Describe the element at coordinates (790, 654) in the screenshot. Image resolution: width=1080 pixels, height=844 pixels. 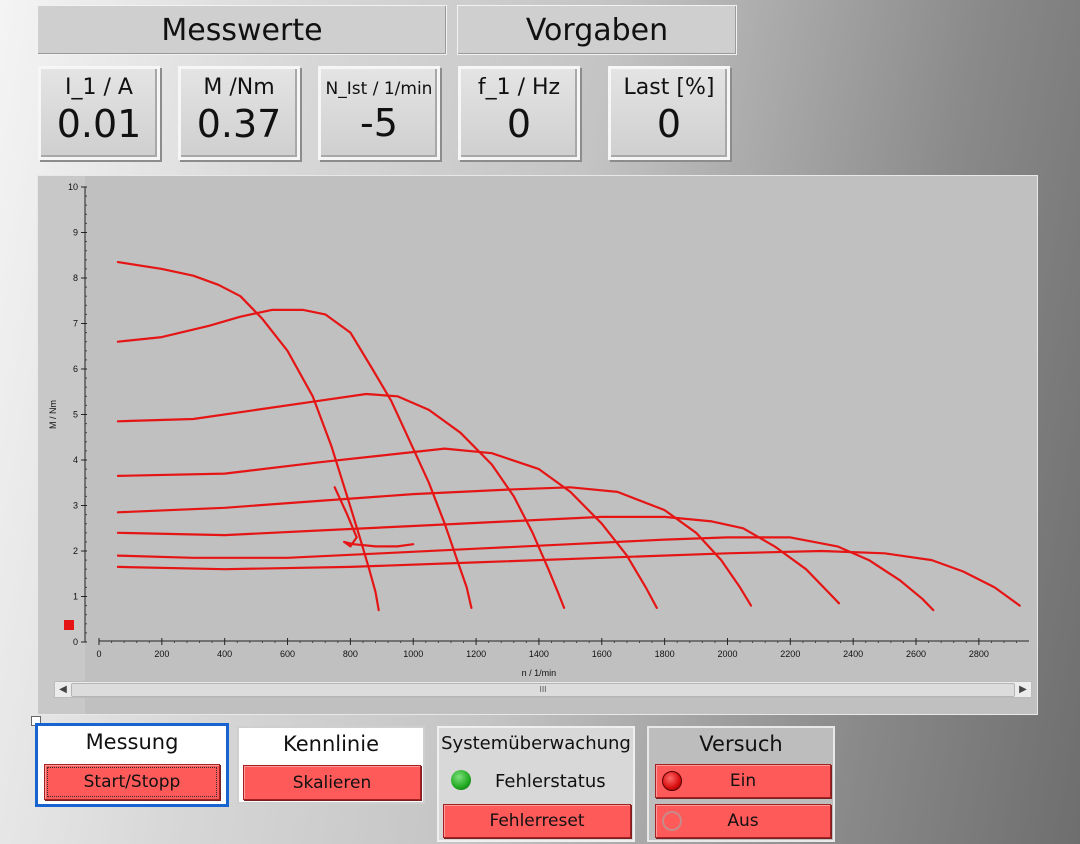
I see `x-tick-label: 2200` at that location.